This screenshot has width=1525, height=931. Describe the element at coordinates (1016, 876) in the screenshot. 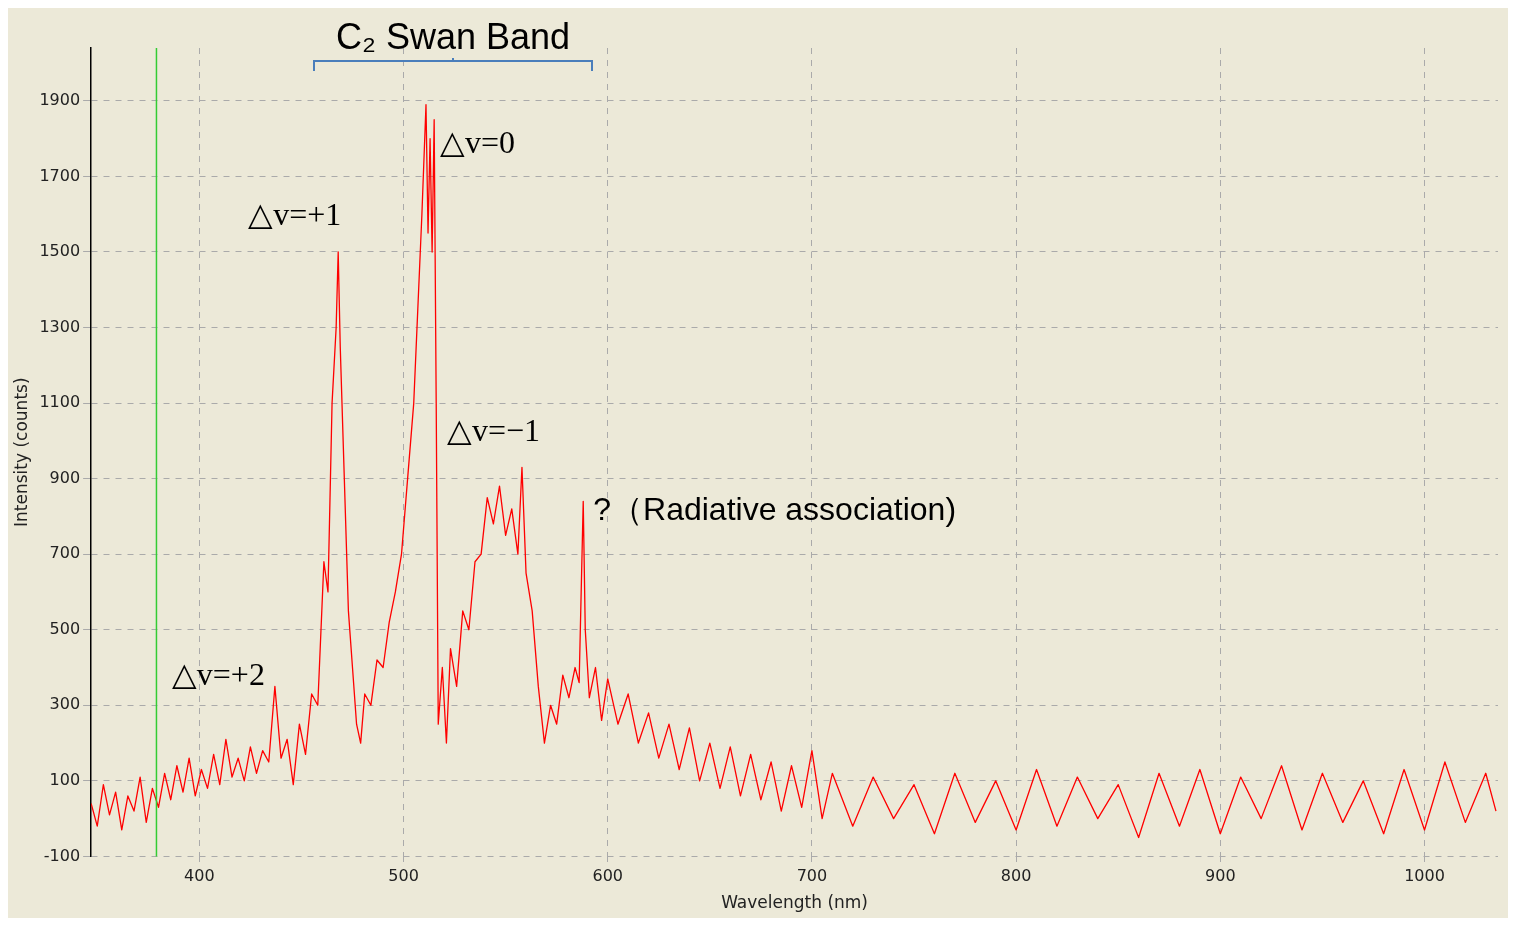

I see `x-tick-label: 800` at that location.